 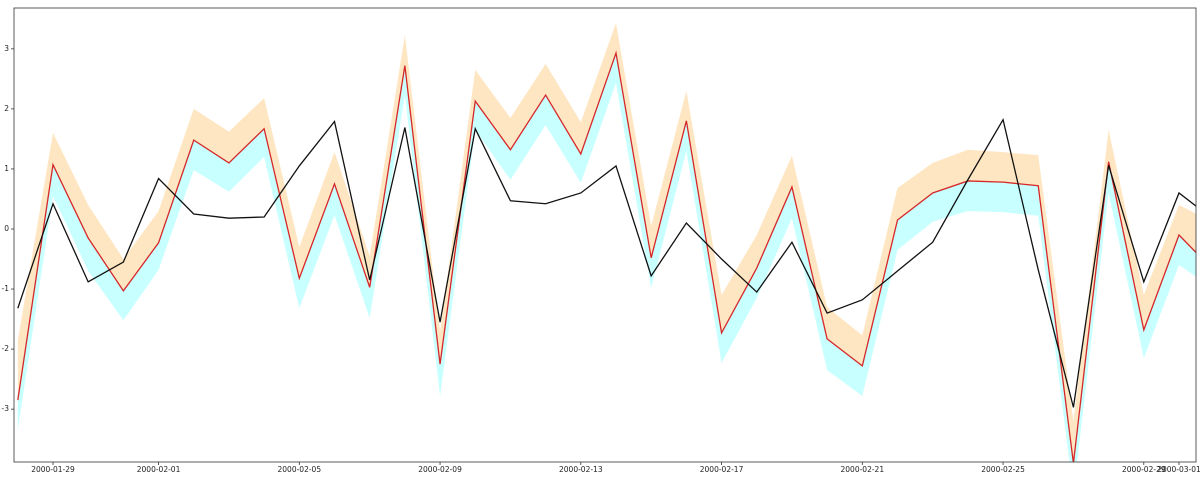 I want to click on x-tick-label: 2000-02-21, so click(x=863, y=469).